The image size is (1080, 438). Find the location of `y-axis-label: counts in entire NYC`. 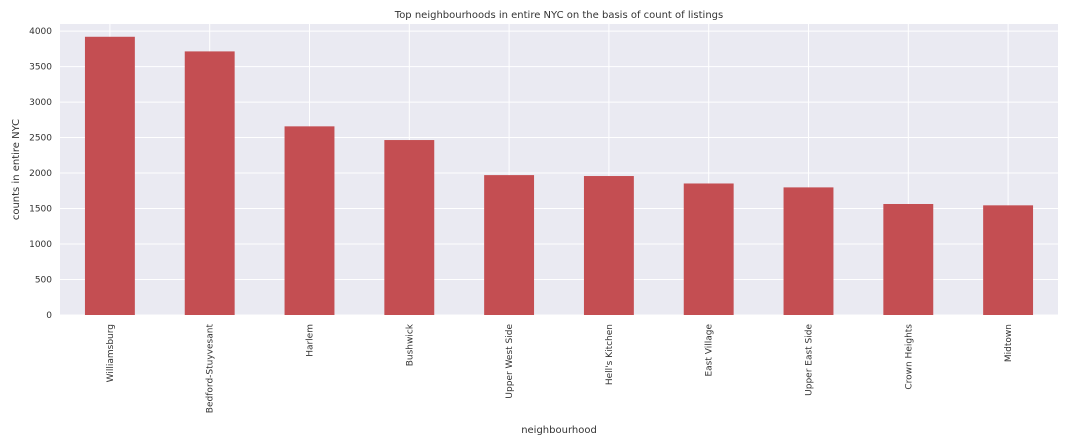

y-axis-label: counts in entire NYC is located at coordinates (16, 169).